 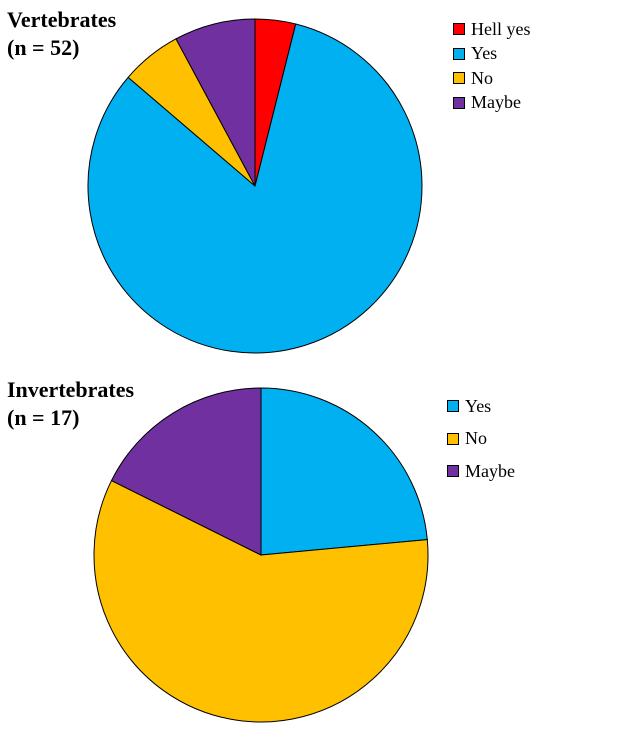 What do you see at coordinates (70, 404) in the screenshot?
I see `invertebrates-title: Invertebrates (n = 17)` at bounding box center [70, 404].